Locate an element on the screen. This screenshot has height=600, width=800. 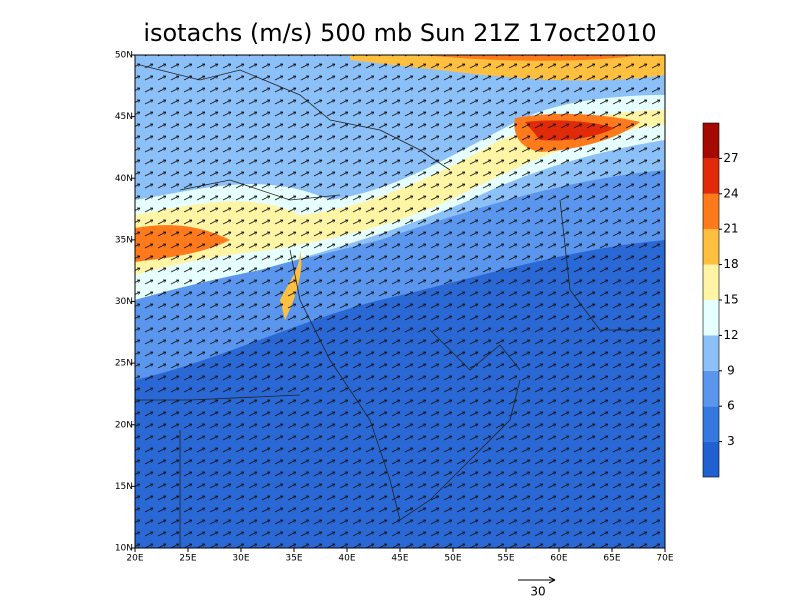
map-title: isotachs (m/s) 500 mb Sun 21Z 17oct2010 is located at coordinates (399, 33).